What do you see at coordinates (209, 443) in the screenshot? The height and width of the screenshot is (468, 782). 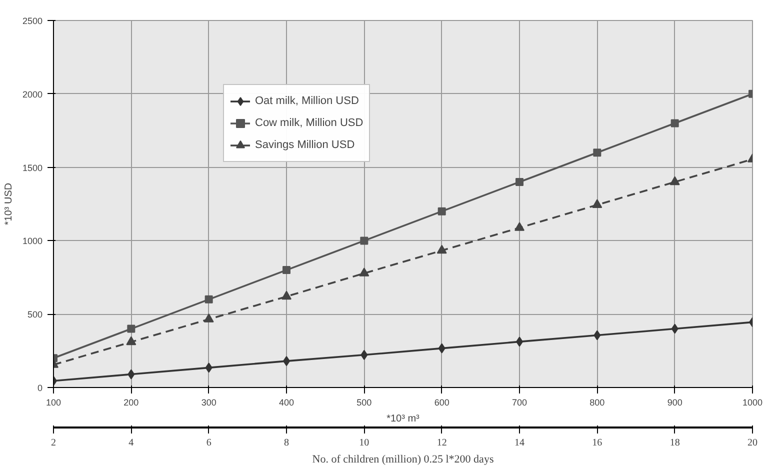 I see `x2-tick-label: 6` at bounding box center [209, 443].